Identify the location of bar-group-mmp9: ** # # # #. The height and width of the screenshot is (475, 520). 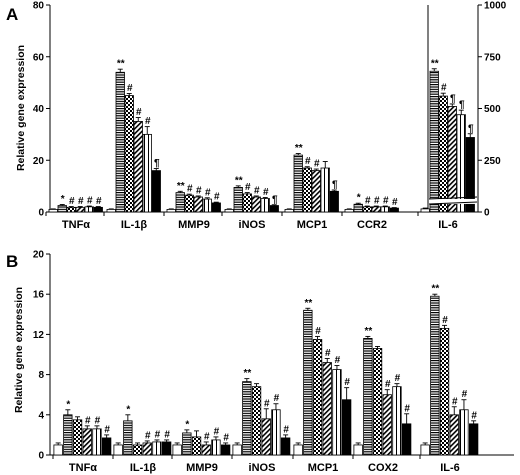
(193, 197).